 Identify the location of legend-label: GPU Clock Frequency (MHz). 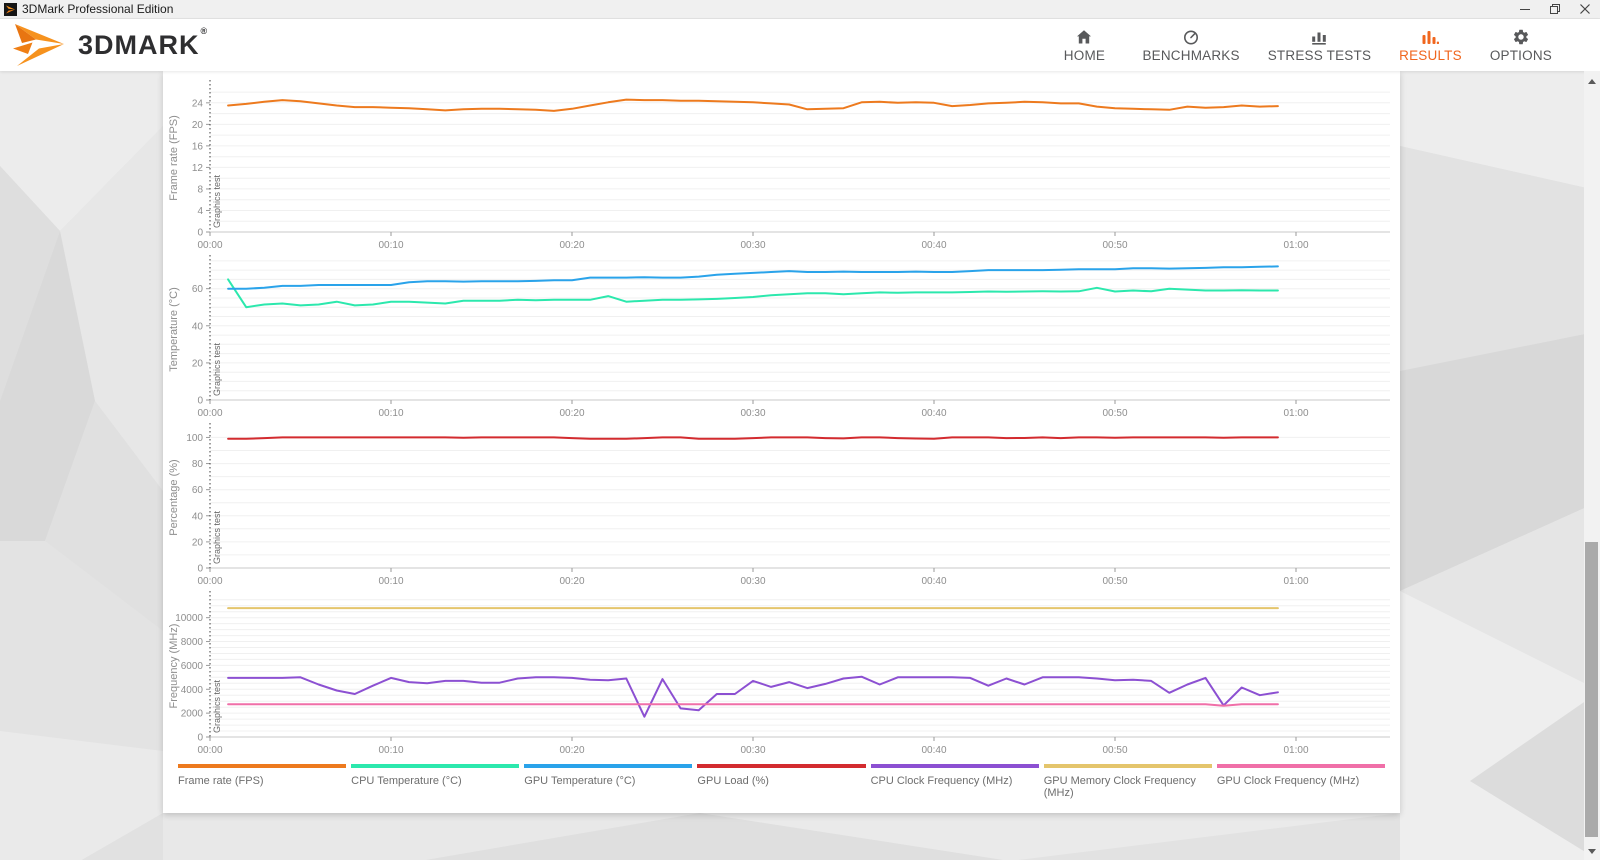
(1288, 781).